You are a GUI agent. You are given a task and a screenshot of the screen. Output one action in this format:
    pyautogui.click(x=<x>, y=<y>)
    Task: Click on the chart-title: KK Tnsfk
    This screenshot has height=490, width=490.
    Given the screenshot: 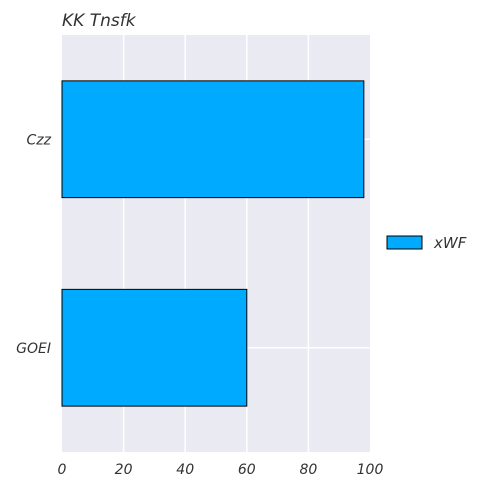 What is the action you would take?
    pyautogui.click(x=99, y=21)
    